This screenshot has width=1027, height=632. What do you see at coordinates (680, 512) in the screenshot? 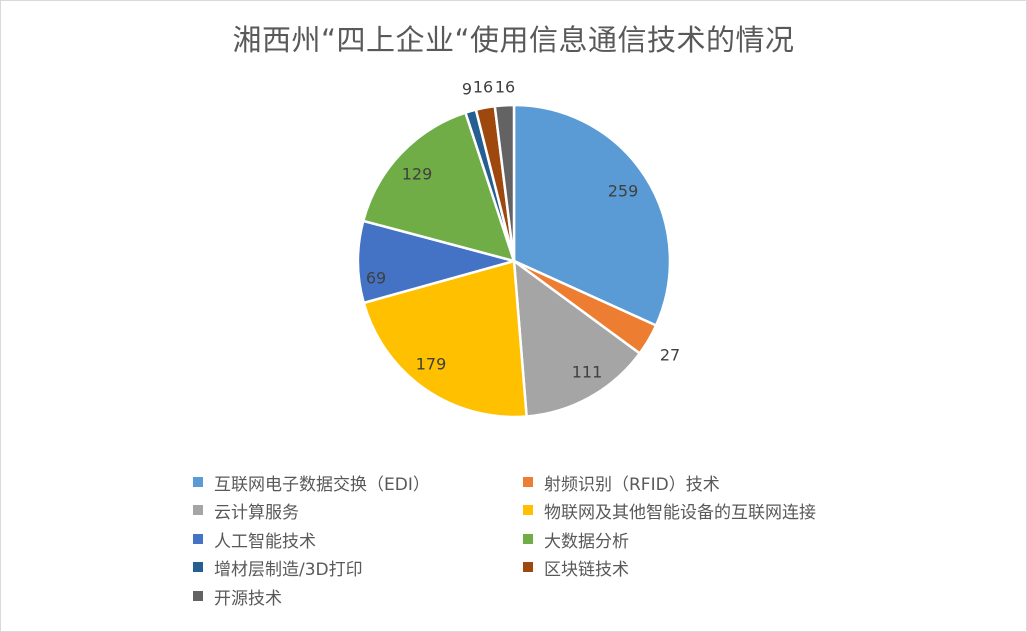
I see `legend-label: 物联网及其他智能设备的互联网连接` at bounding box center [680, 512].